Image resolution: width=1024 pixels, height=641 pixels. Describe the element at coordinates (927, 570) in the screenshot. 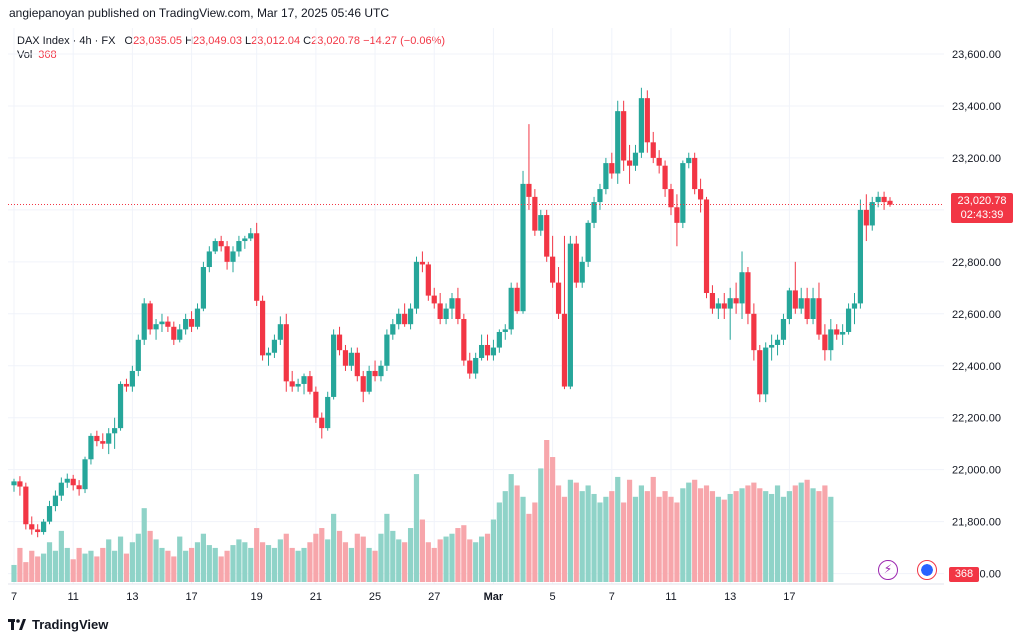

I see `globe-icon` at that location.